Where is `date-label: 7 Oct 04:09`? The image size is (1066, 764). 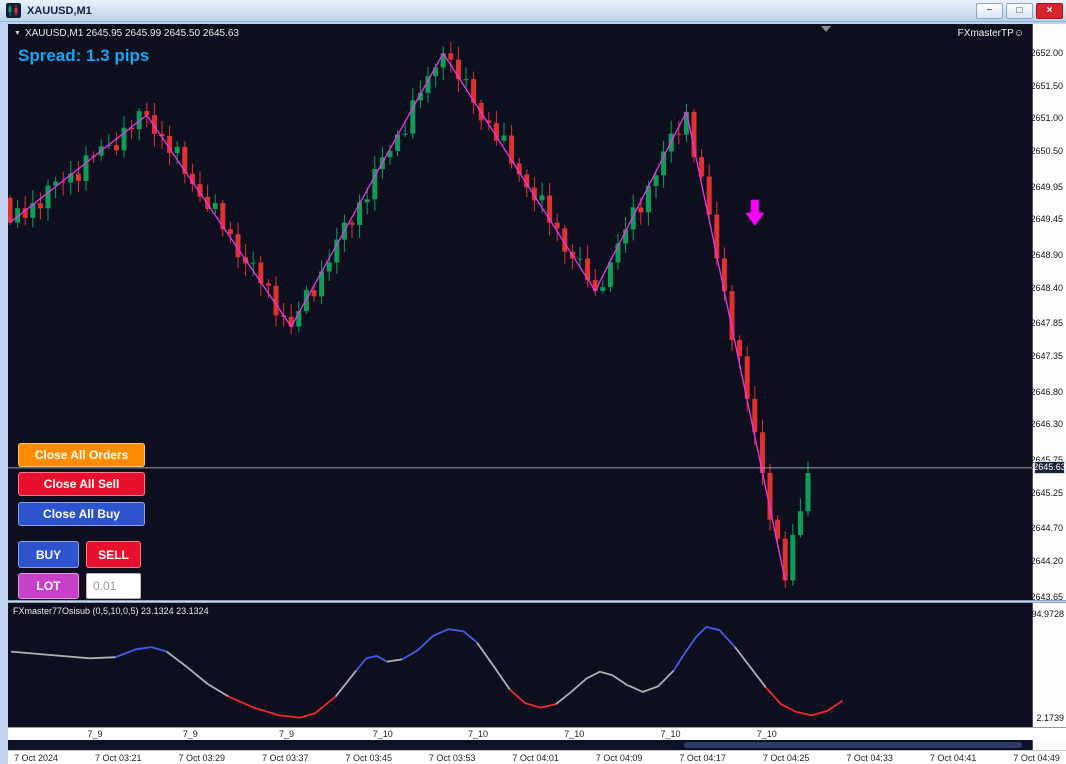 date-label: 7 Oct 04:09 is located at coordinates (619, 757).